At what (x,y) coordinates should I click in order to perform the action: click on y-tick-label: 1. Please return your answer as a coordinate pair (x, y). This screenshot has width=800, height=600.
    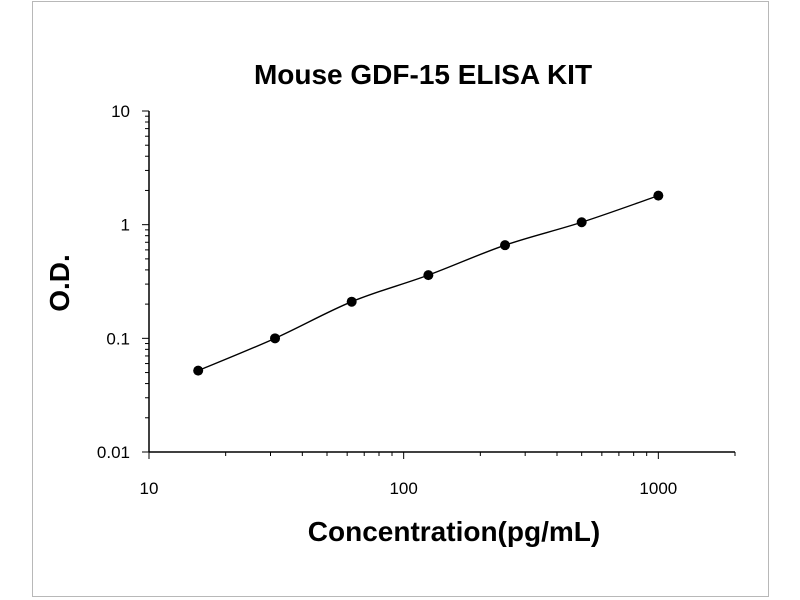
    Looking at the image, I should click on (125, 225).